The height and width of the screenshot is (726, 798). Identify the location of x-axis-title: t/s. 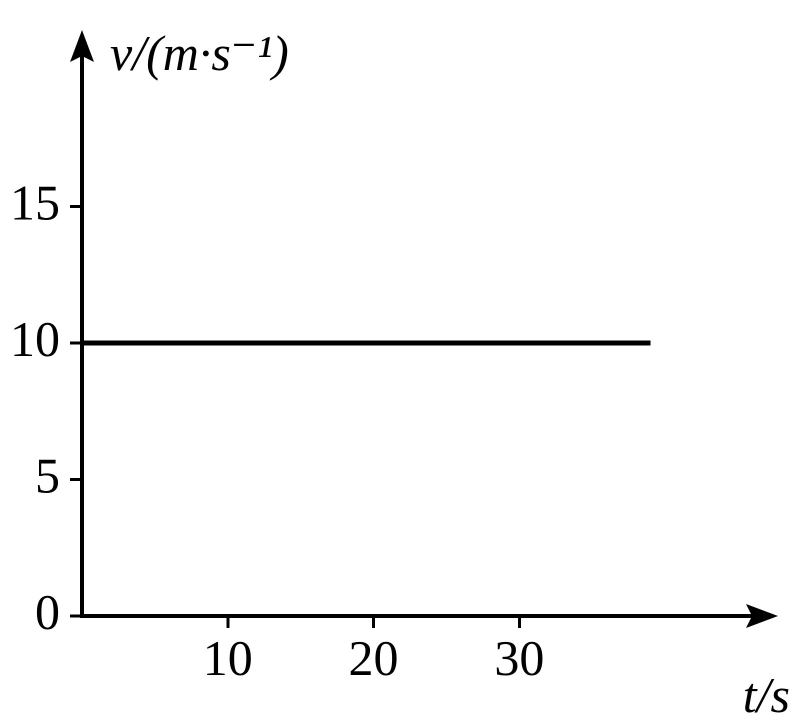
(766, 695).